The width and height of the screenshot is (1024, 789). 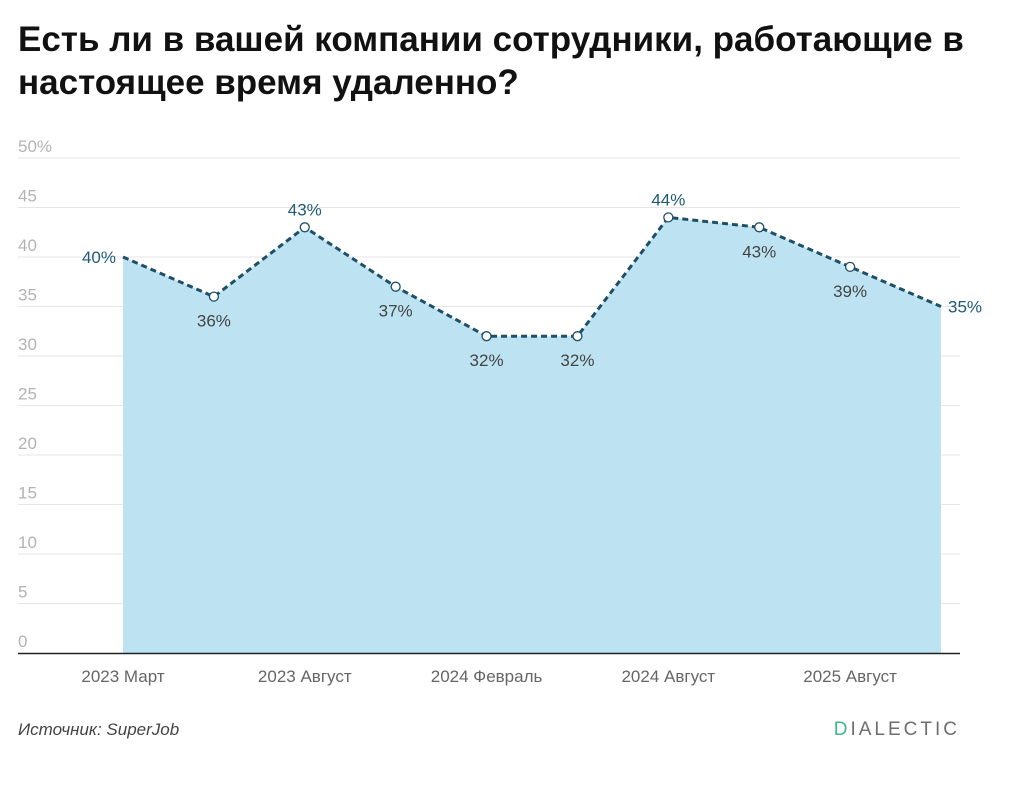 I want to click on y-axis-ticks: 0 5 10 15 20 25 30 35 40 45 50%, so click(x=35, y=394).